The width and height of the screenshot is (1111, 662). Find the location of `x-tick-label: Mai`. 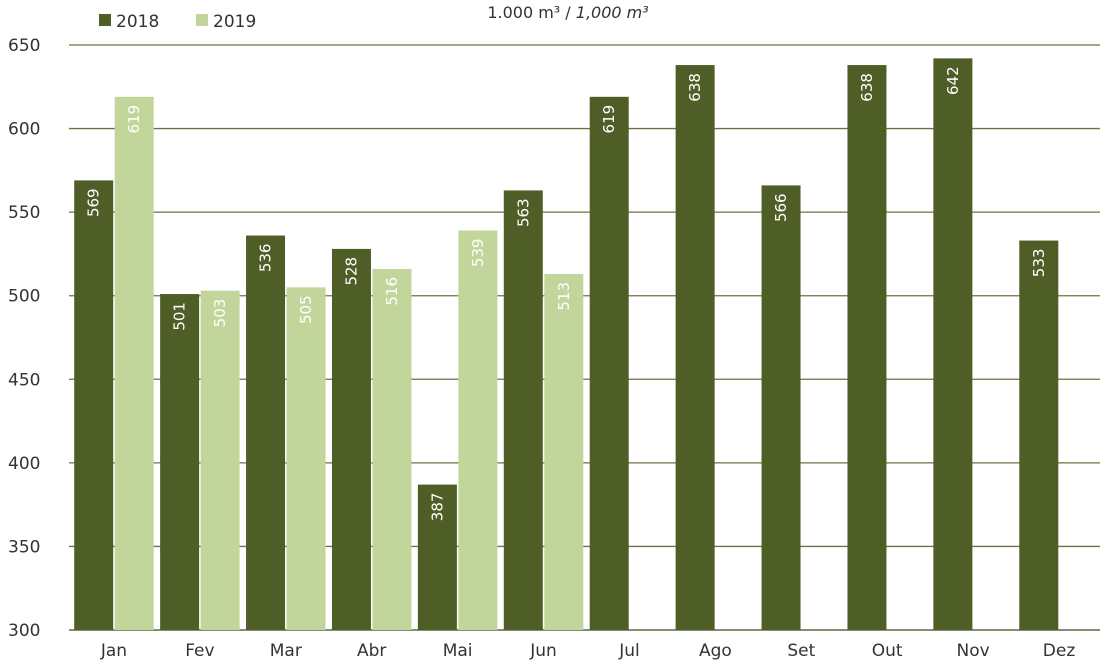

x-tick-label: Mai is located at coordinates (458, 651).